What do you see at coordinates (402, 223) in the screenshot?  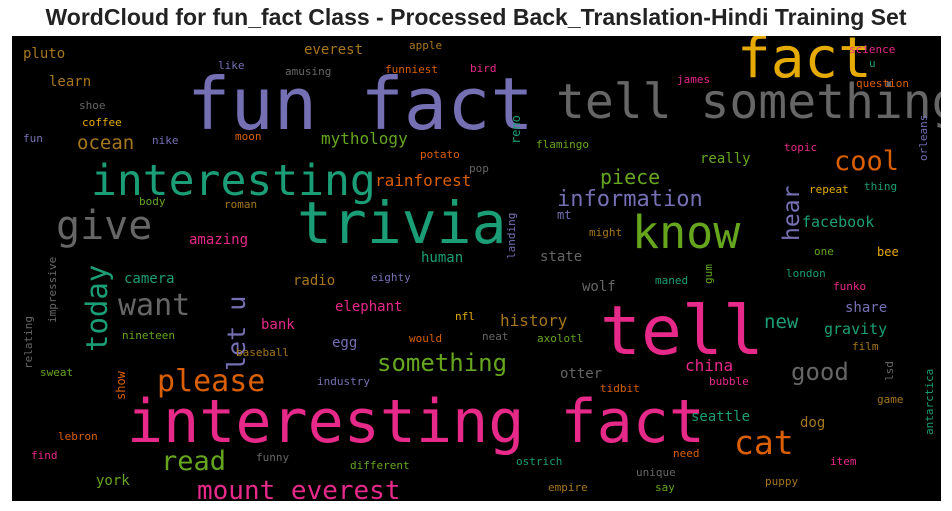 I see `word-trivia: trivia` at bounding box center [402, 223].